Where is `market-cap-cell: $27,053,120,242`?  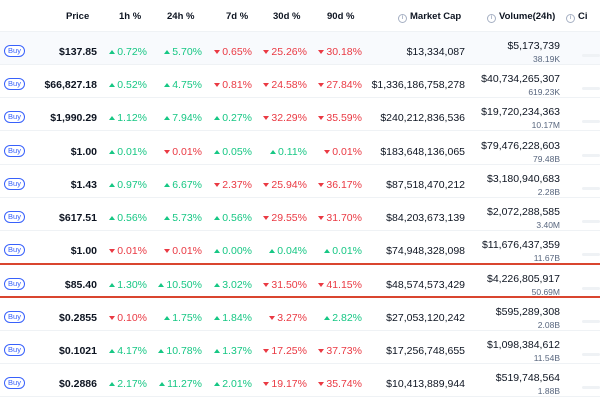
market-cap-cell: $27,053,120,242 is located at coordinates (425, 318).